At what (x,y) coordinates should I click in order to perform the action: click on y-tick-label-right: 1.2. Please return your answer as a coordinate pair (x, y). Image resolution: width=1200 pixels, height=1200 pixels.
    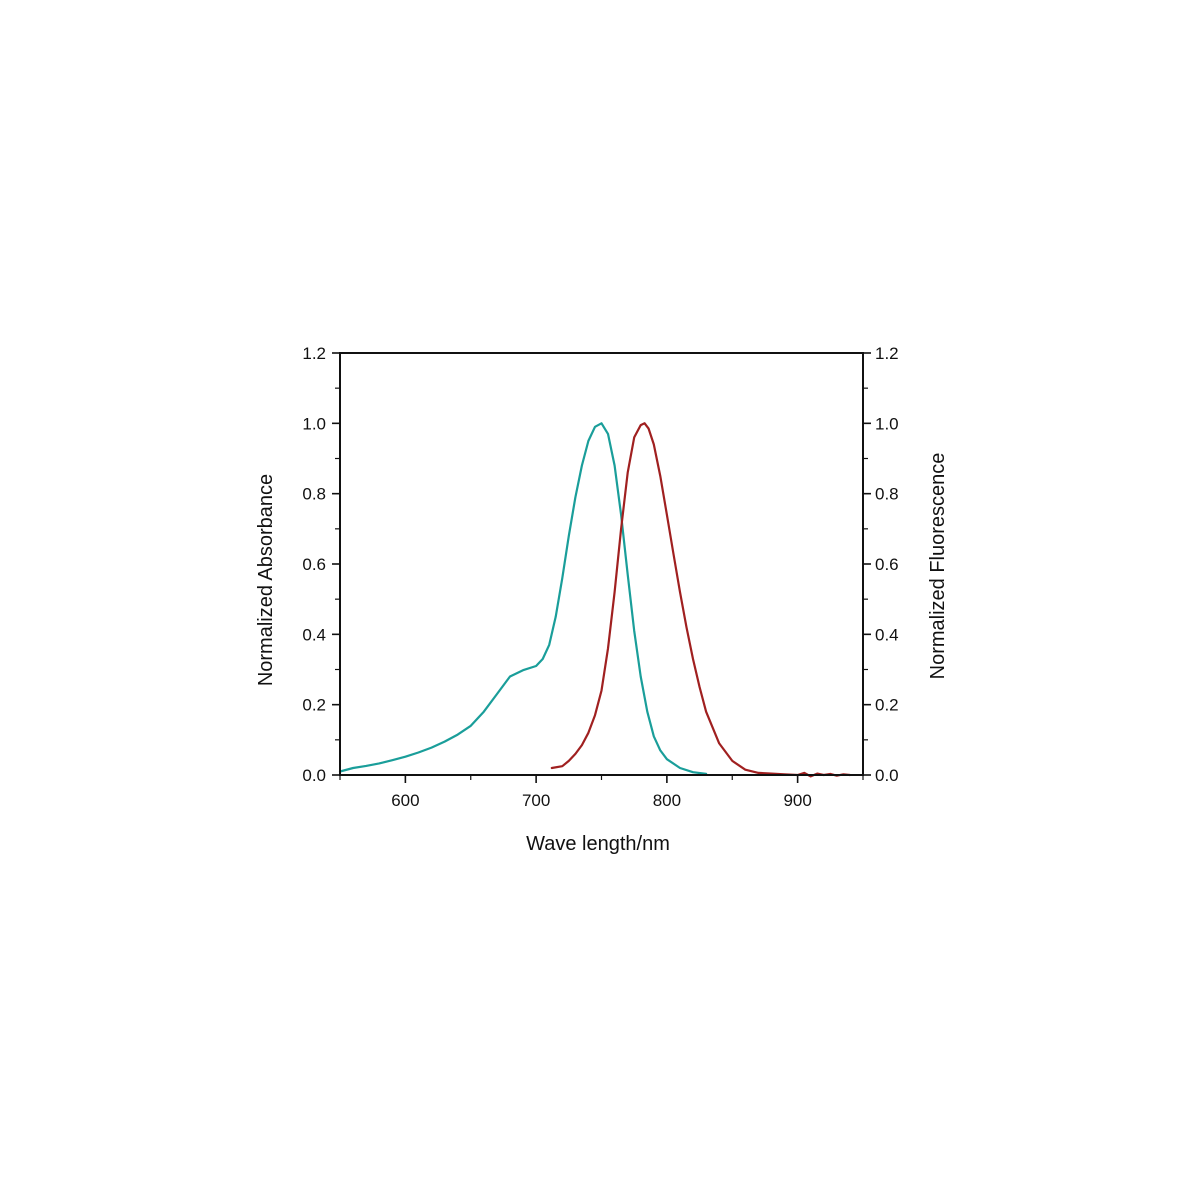
    Looking at the image, I should click on (887, 353).